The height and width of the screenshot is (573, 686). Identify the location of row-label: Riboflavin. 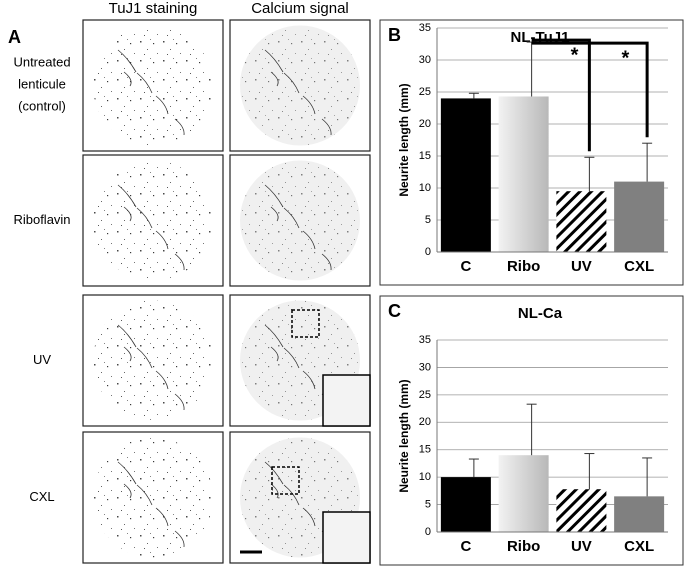
(41, 219).